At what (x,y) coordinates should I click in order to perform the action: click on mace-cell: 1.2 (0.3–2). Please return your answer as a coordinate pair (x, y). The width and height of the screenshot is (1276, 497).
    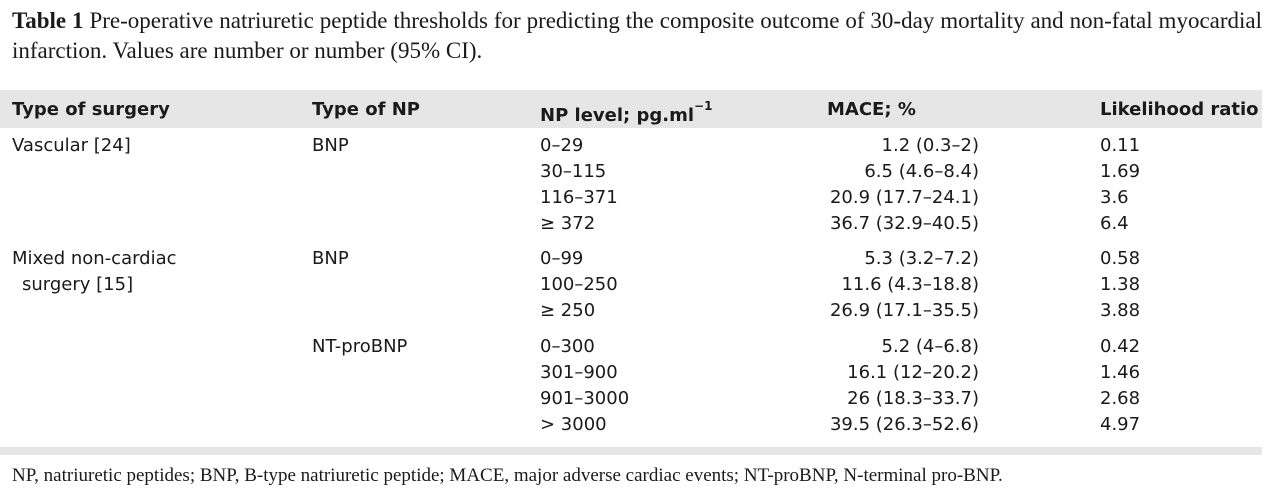
    Looking at the image, I should click on (930, 145).